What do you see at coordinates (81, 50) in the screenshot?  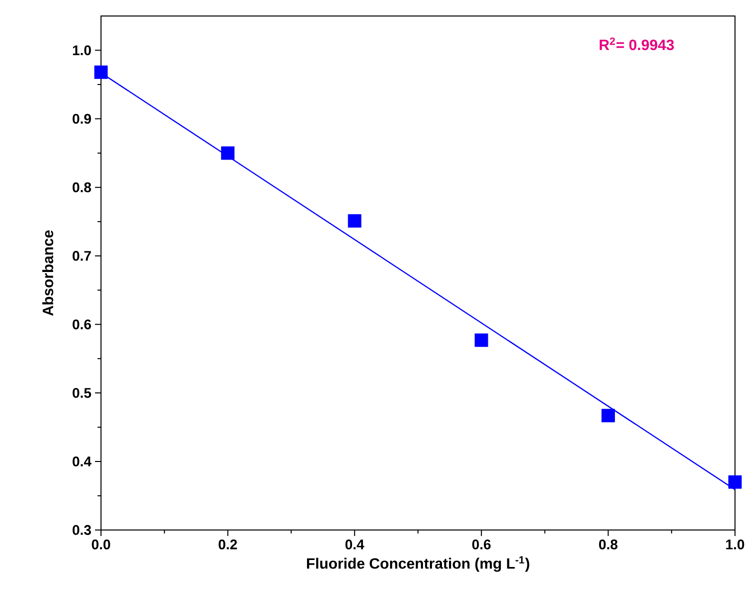 I see `y-tick-label: 1.0` at bounding box center [81, 50].